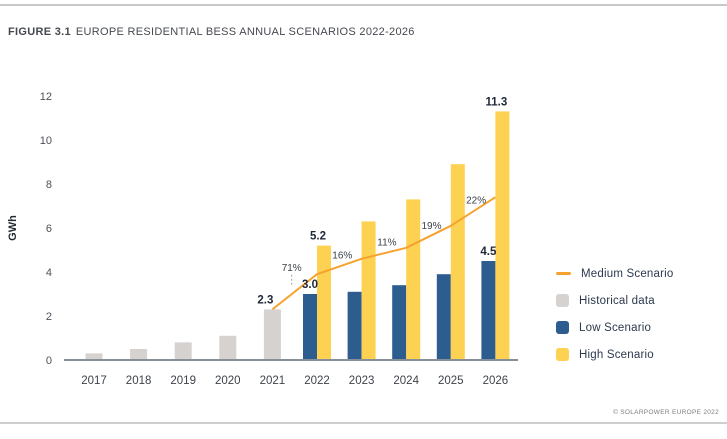  I want to click on x-axis-tick-2024: 2024, so click(406, 381).